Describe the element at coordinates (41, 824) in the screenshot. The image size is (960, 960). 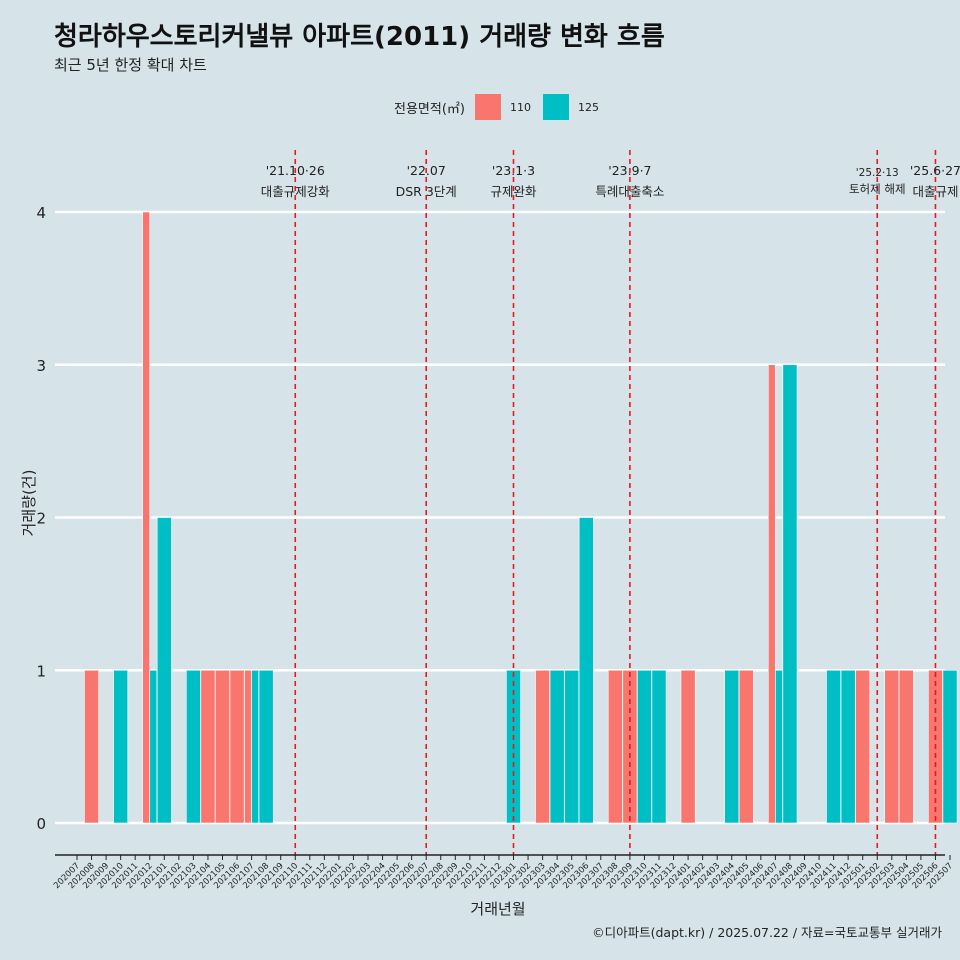
I see `y-tick-label-0: 0` at that location.